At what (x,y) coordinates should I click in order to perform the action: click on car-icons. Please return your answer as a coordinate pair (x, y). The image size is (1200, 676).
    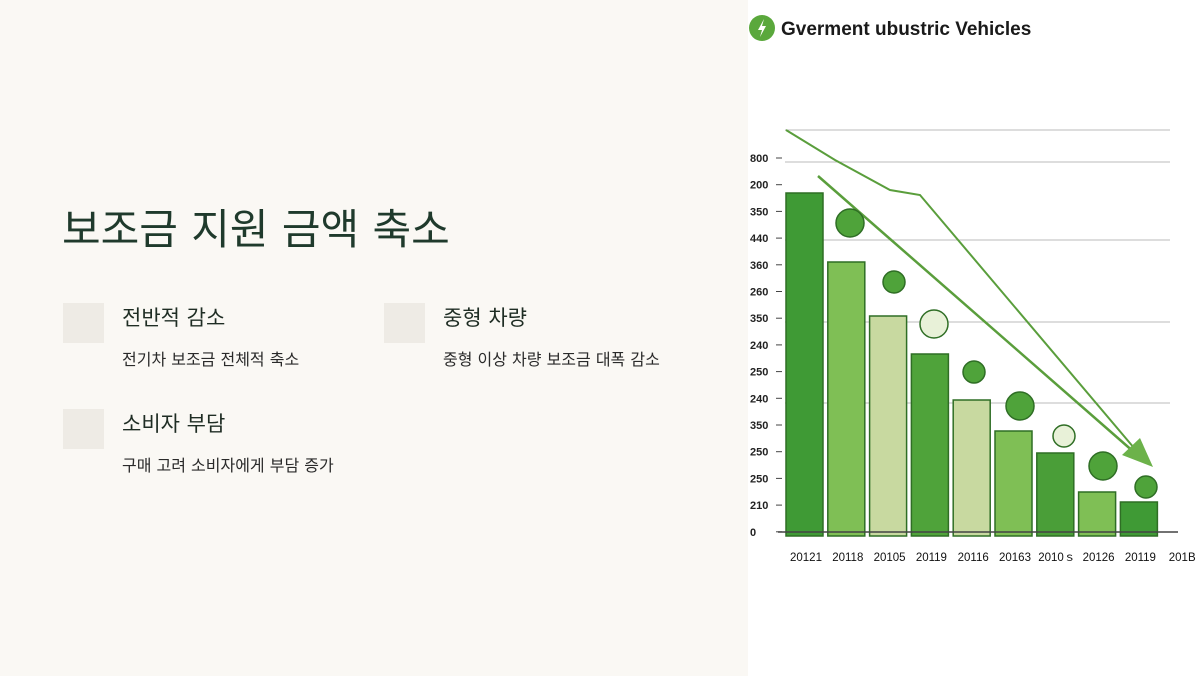
    Looking at the image, I should click on (996, 353).